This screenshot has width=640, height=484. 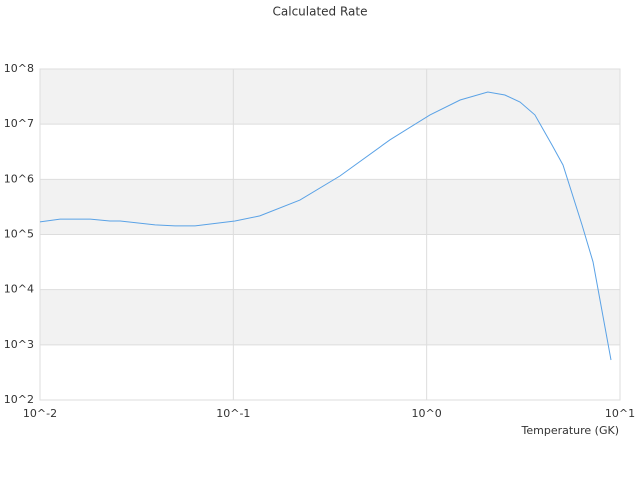 I want to click on x-tick-label: 10^-1, so click(x=233, y=413).